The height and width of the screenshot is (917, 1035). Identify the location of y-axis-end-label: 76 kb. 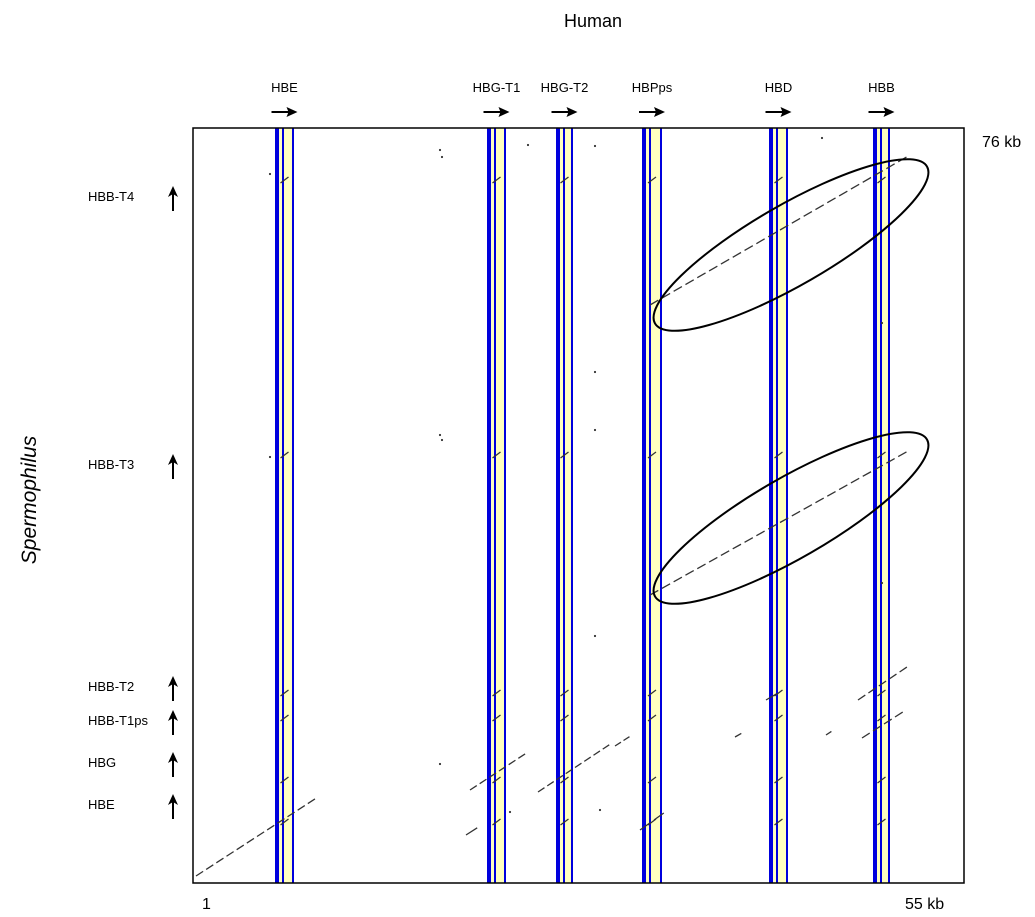
(1001, 142).